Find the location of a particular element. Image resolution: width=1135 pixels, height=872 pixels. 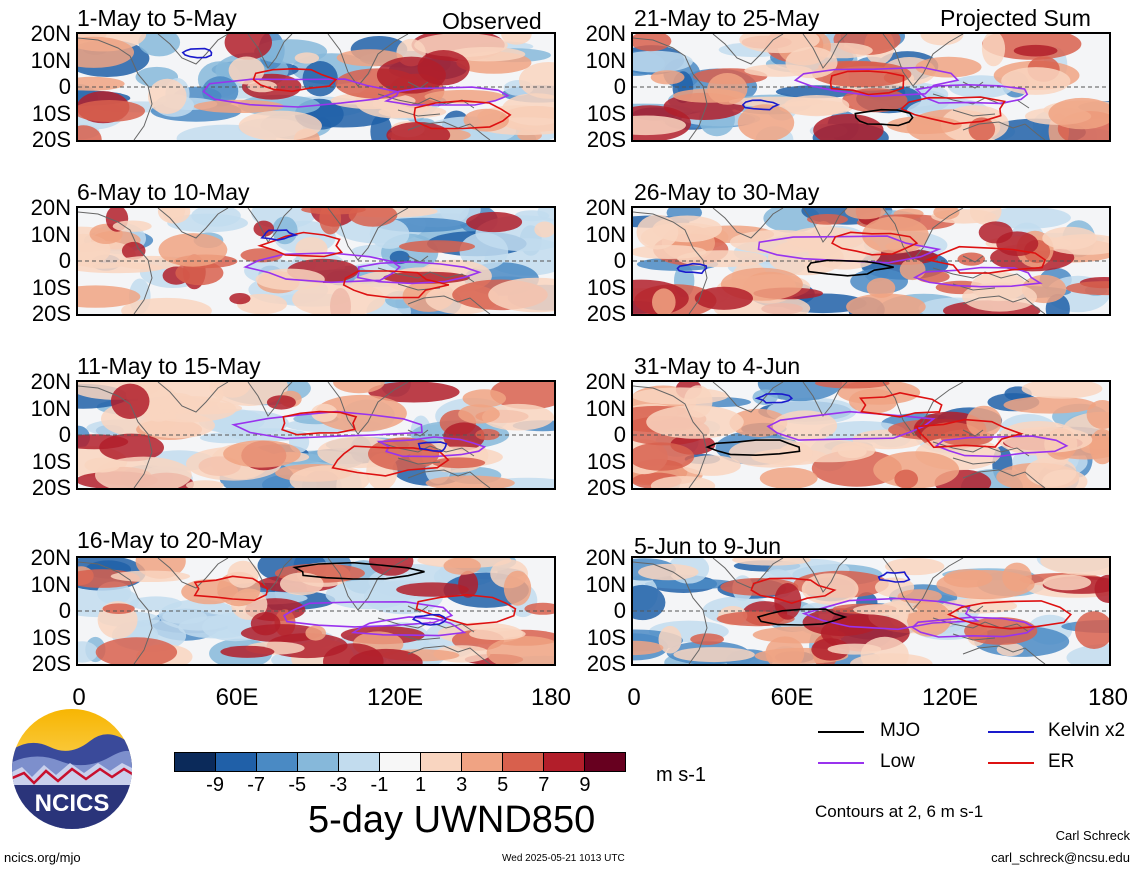

colorbar-tick-label: 9 is located at coordinates (585, 785).